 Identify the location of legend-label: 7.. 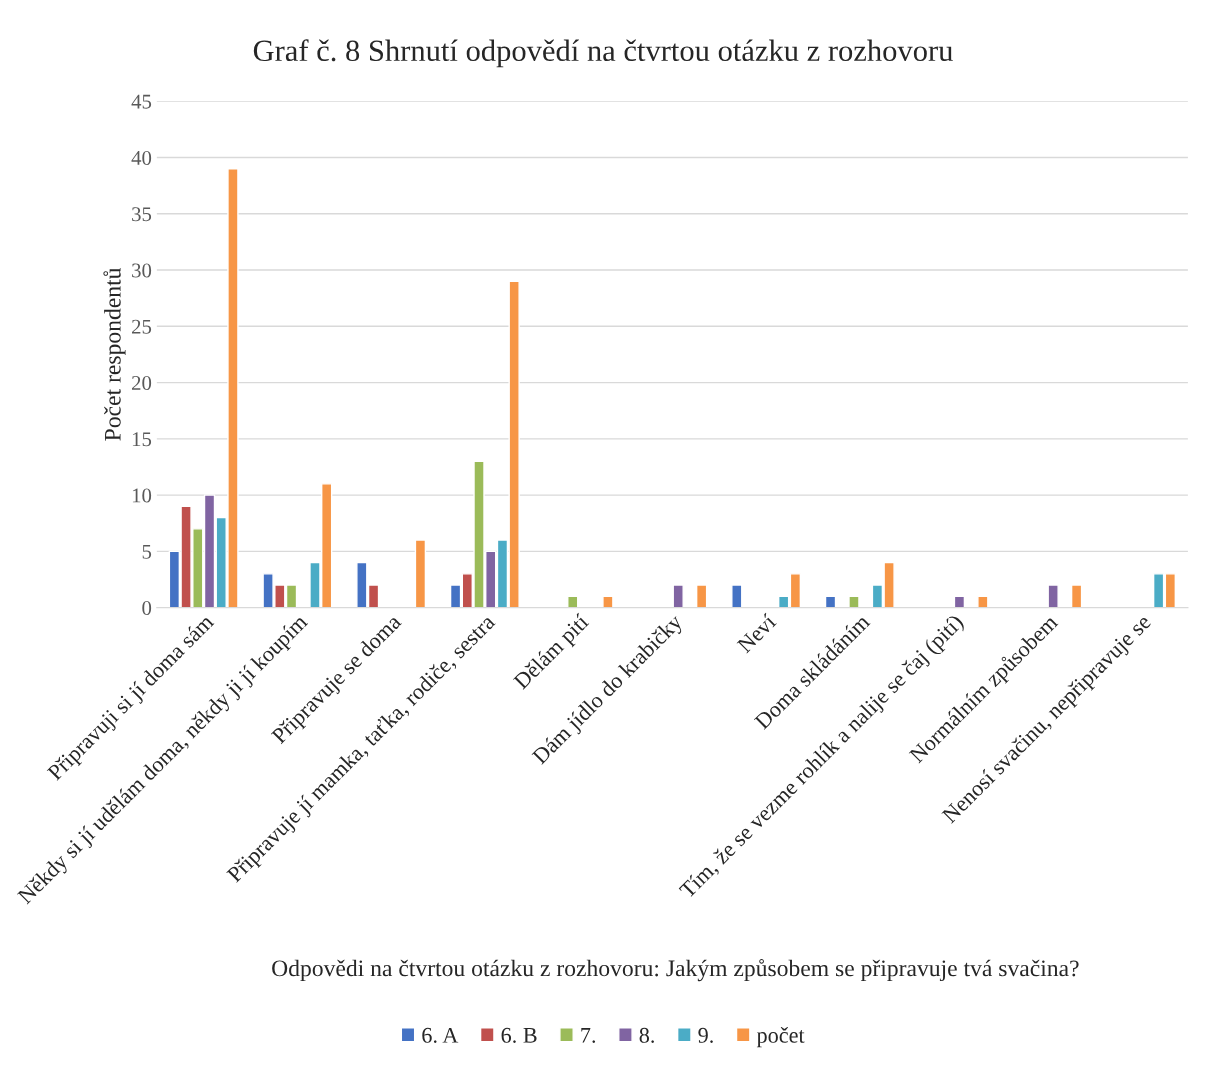
(588, 1035).